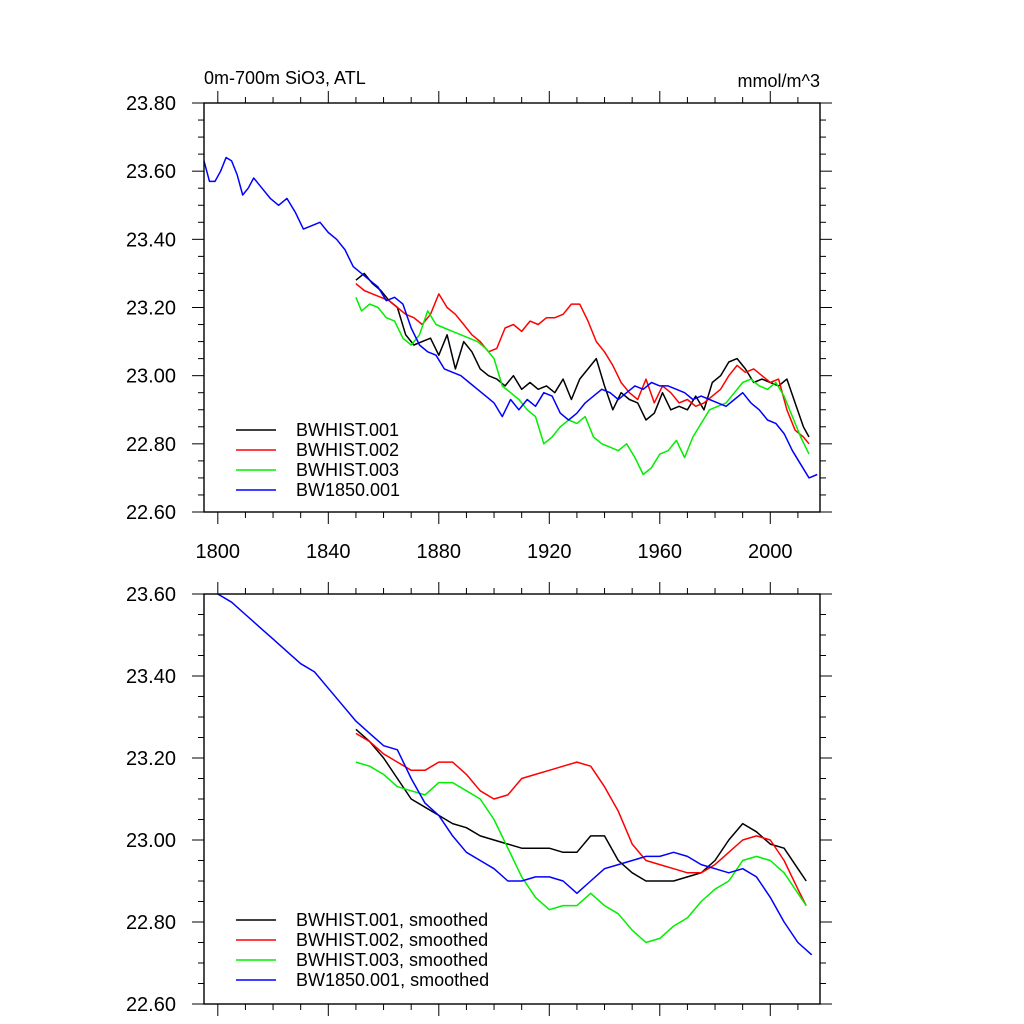 This screenshot has height=1024, width=1024. What do you see at coordinates (660, 552) in the screenshot?
I see `x-tick-label: 1960` at bounding box center [660, 552].